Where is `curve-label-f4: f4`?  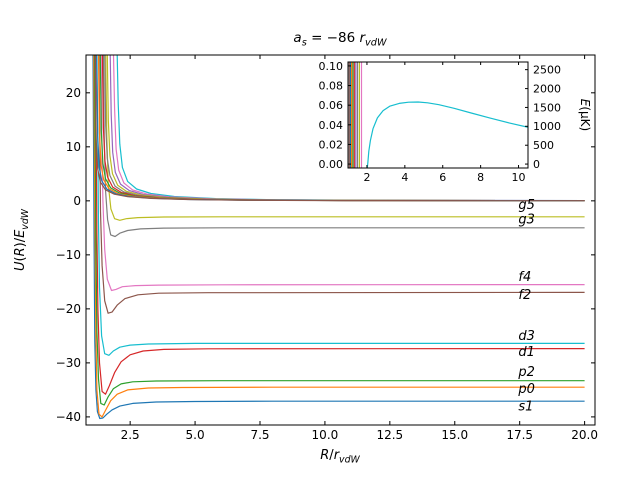
curve-label-f4: f4 is located at coordinates (524, 277).